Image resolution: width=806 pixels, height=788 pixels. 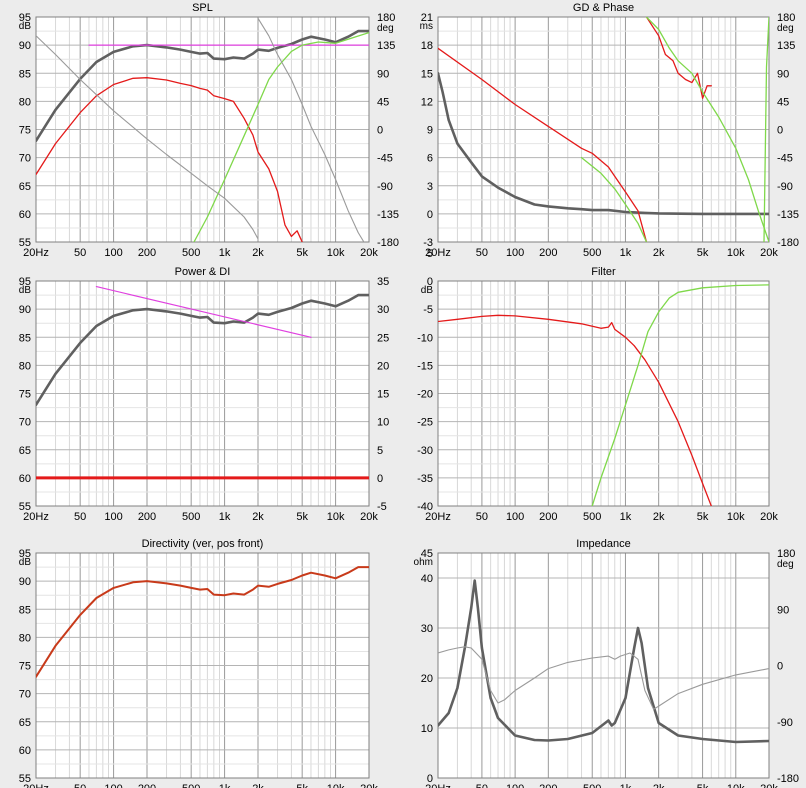 I want to click on y2-tick-label: 180, so click(x=386, y=18).